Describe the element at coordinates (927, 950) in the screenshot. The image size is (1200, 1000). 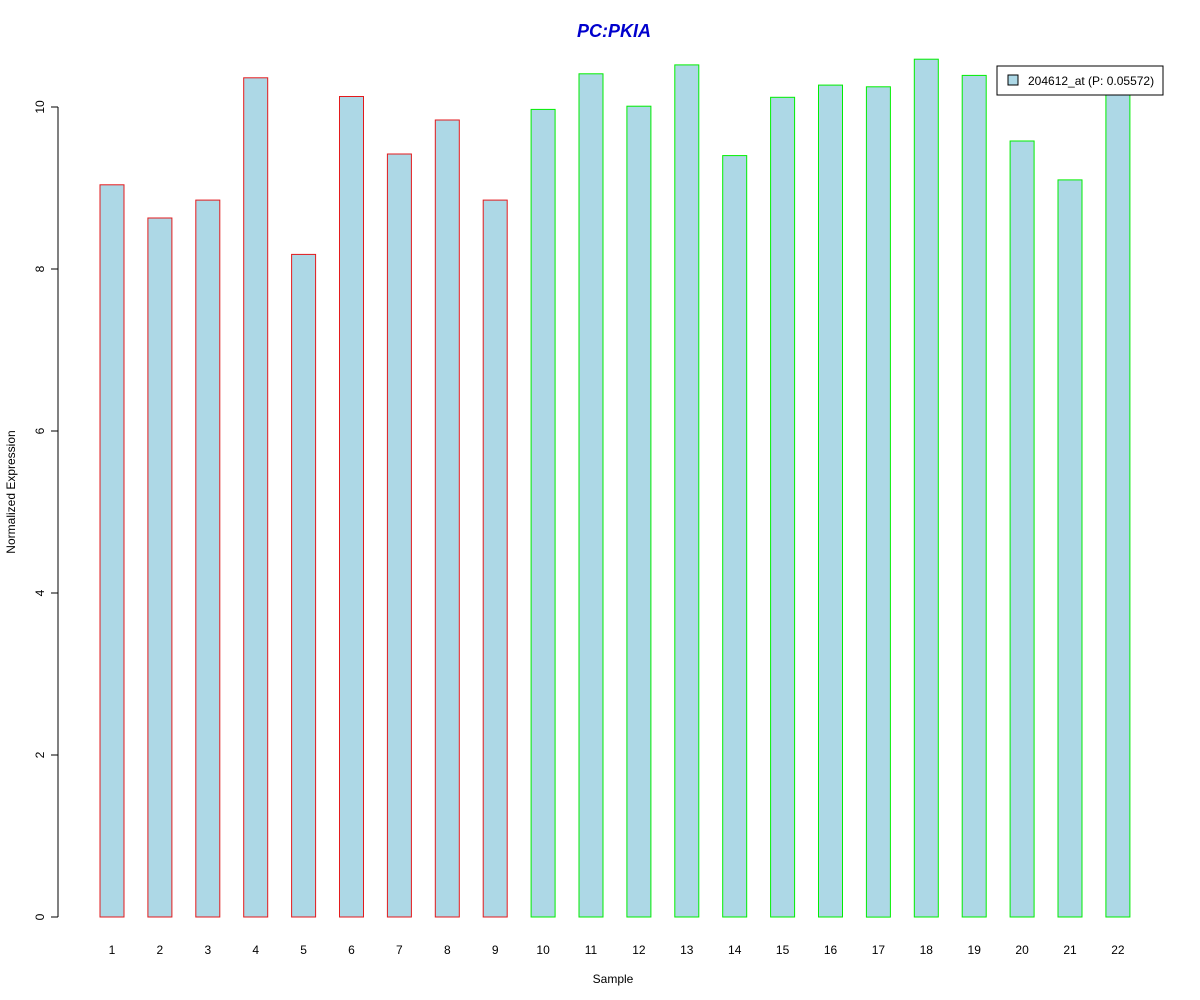
I see `x-axis-tick-label: 18` at that location.